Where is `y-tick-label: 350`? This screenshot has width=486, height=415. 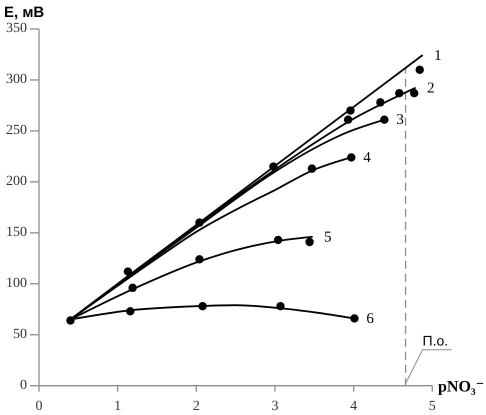
y-tick-label: 350 is located at coordinates (16, 28).